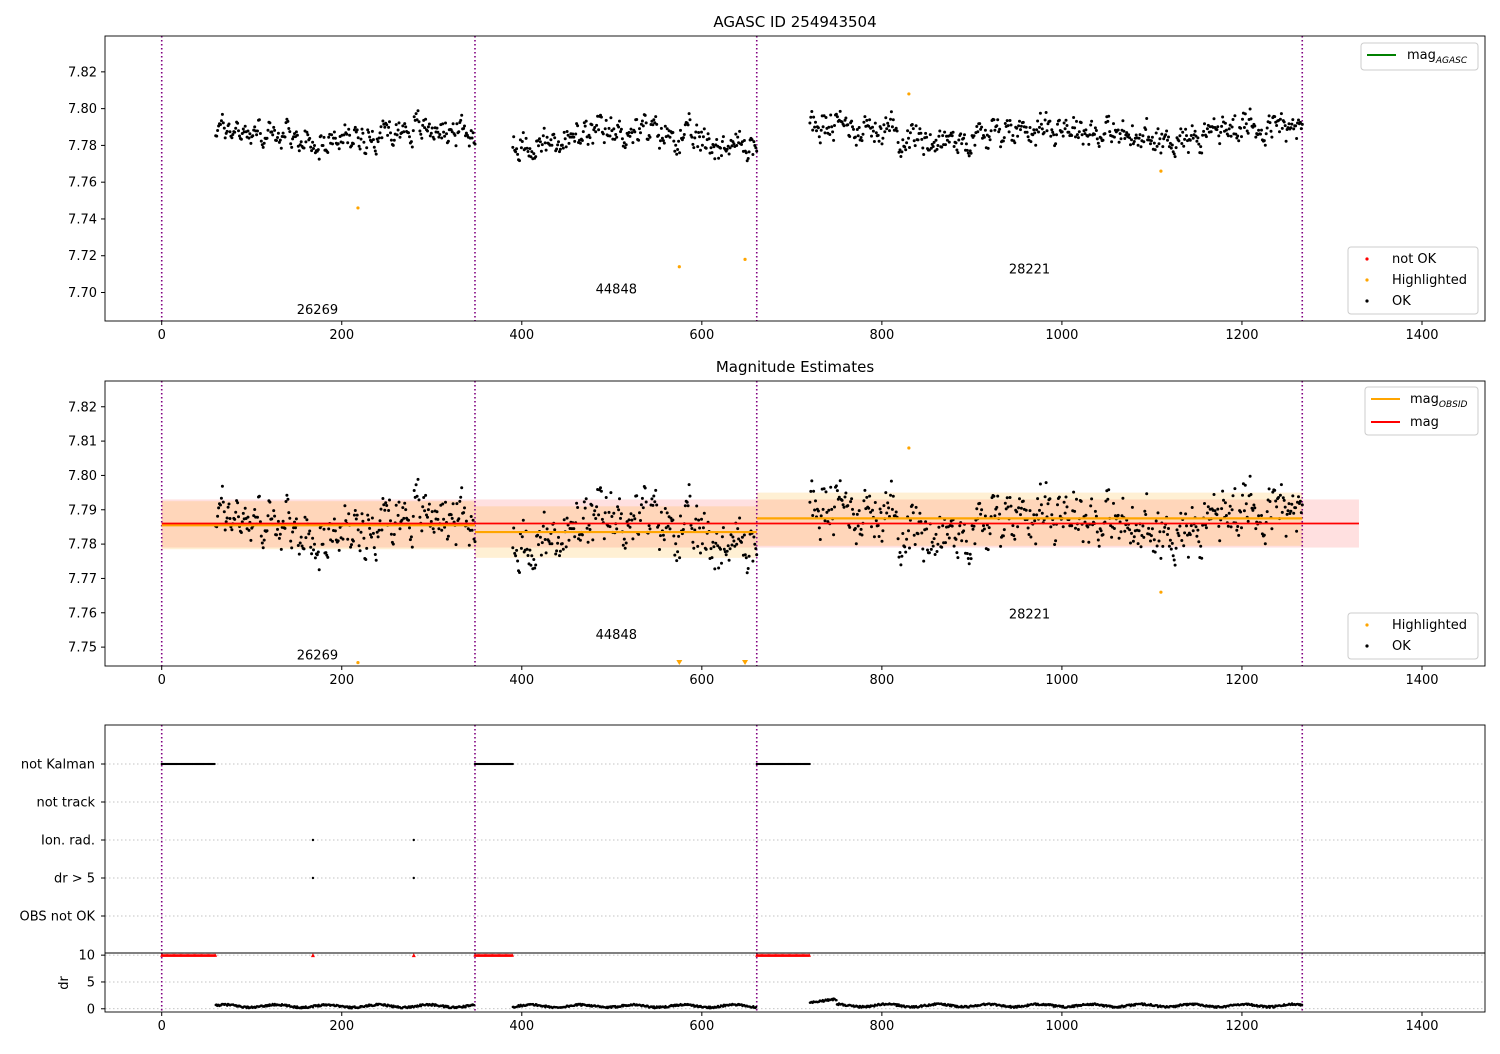 The width and height of the screenshot is (1500, 1054). What do you see at coordinates (313, 840) in the screenshot?
I see `flag-mark` at bounding box center [313, 840].